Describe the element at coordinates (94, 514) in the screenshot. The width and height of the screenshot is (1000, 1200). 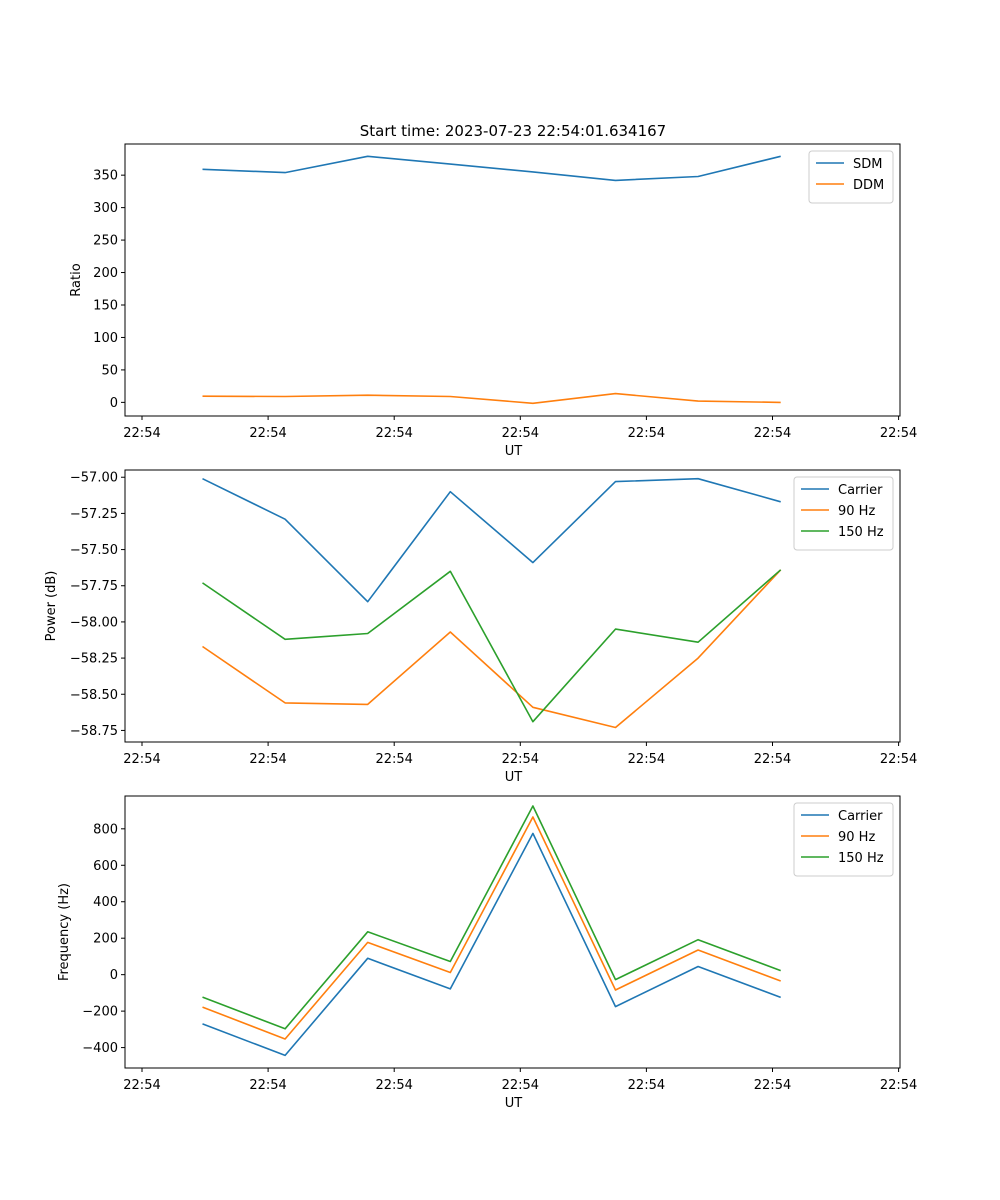
I see `power-y-tick-label: −57.25` at that location.